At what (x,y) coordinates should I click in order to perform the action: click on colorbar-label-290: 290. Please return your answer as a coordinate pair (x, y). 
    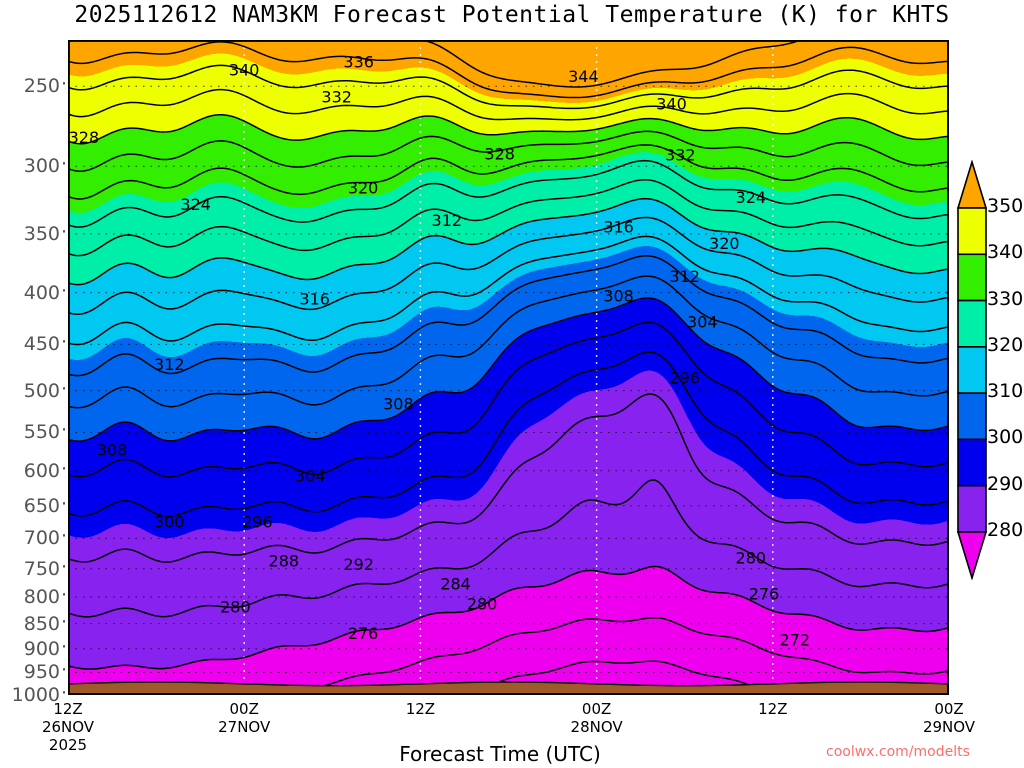
    Looking at the image, I should click on (1005, 483).